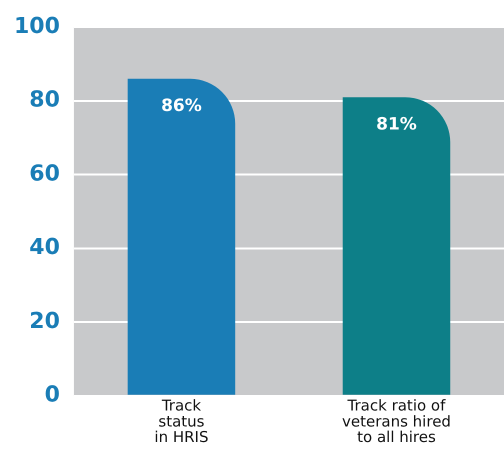 Image resolution: width=504 pixels, height=449 pixels. I want to click on y-tick-label: 40, so click(44, 247).